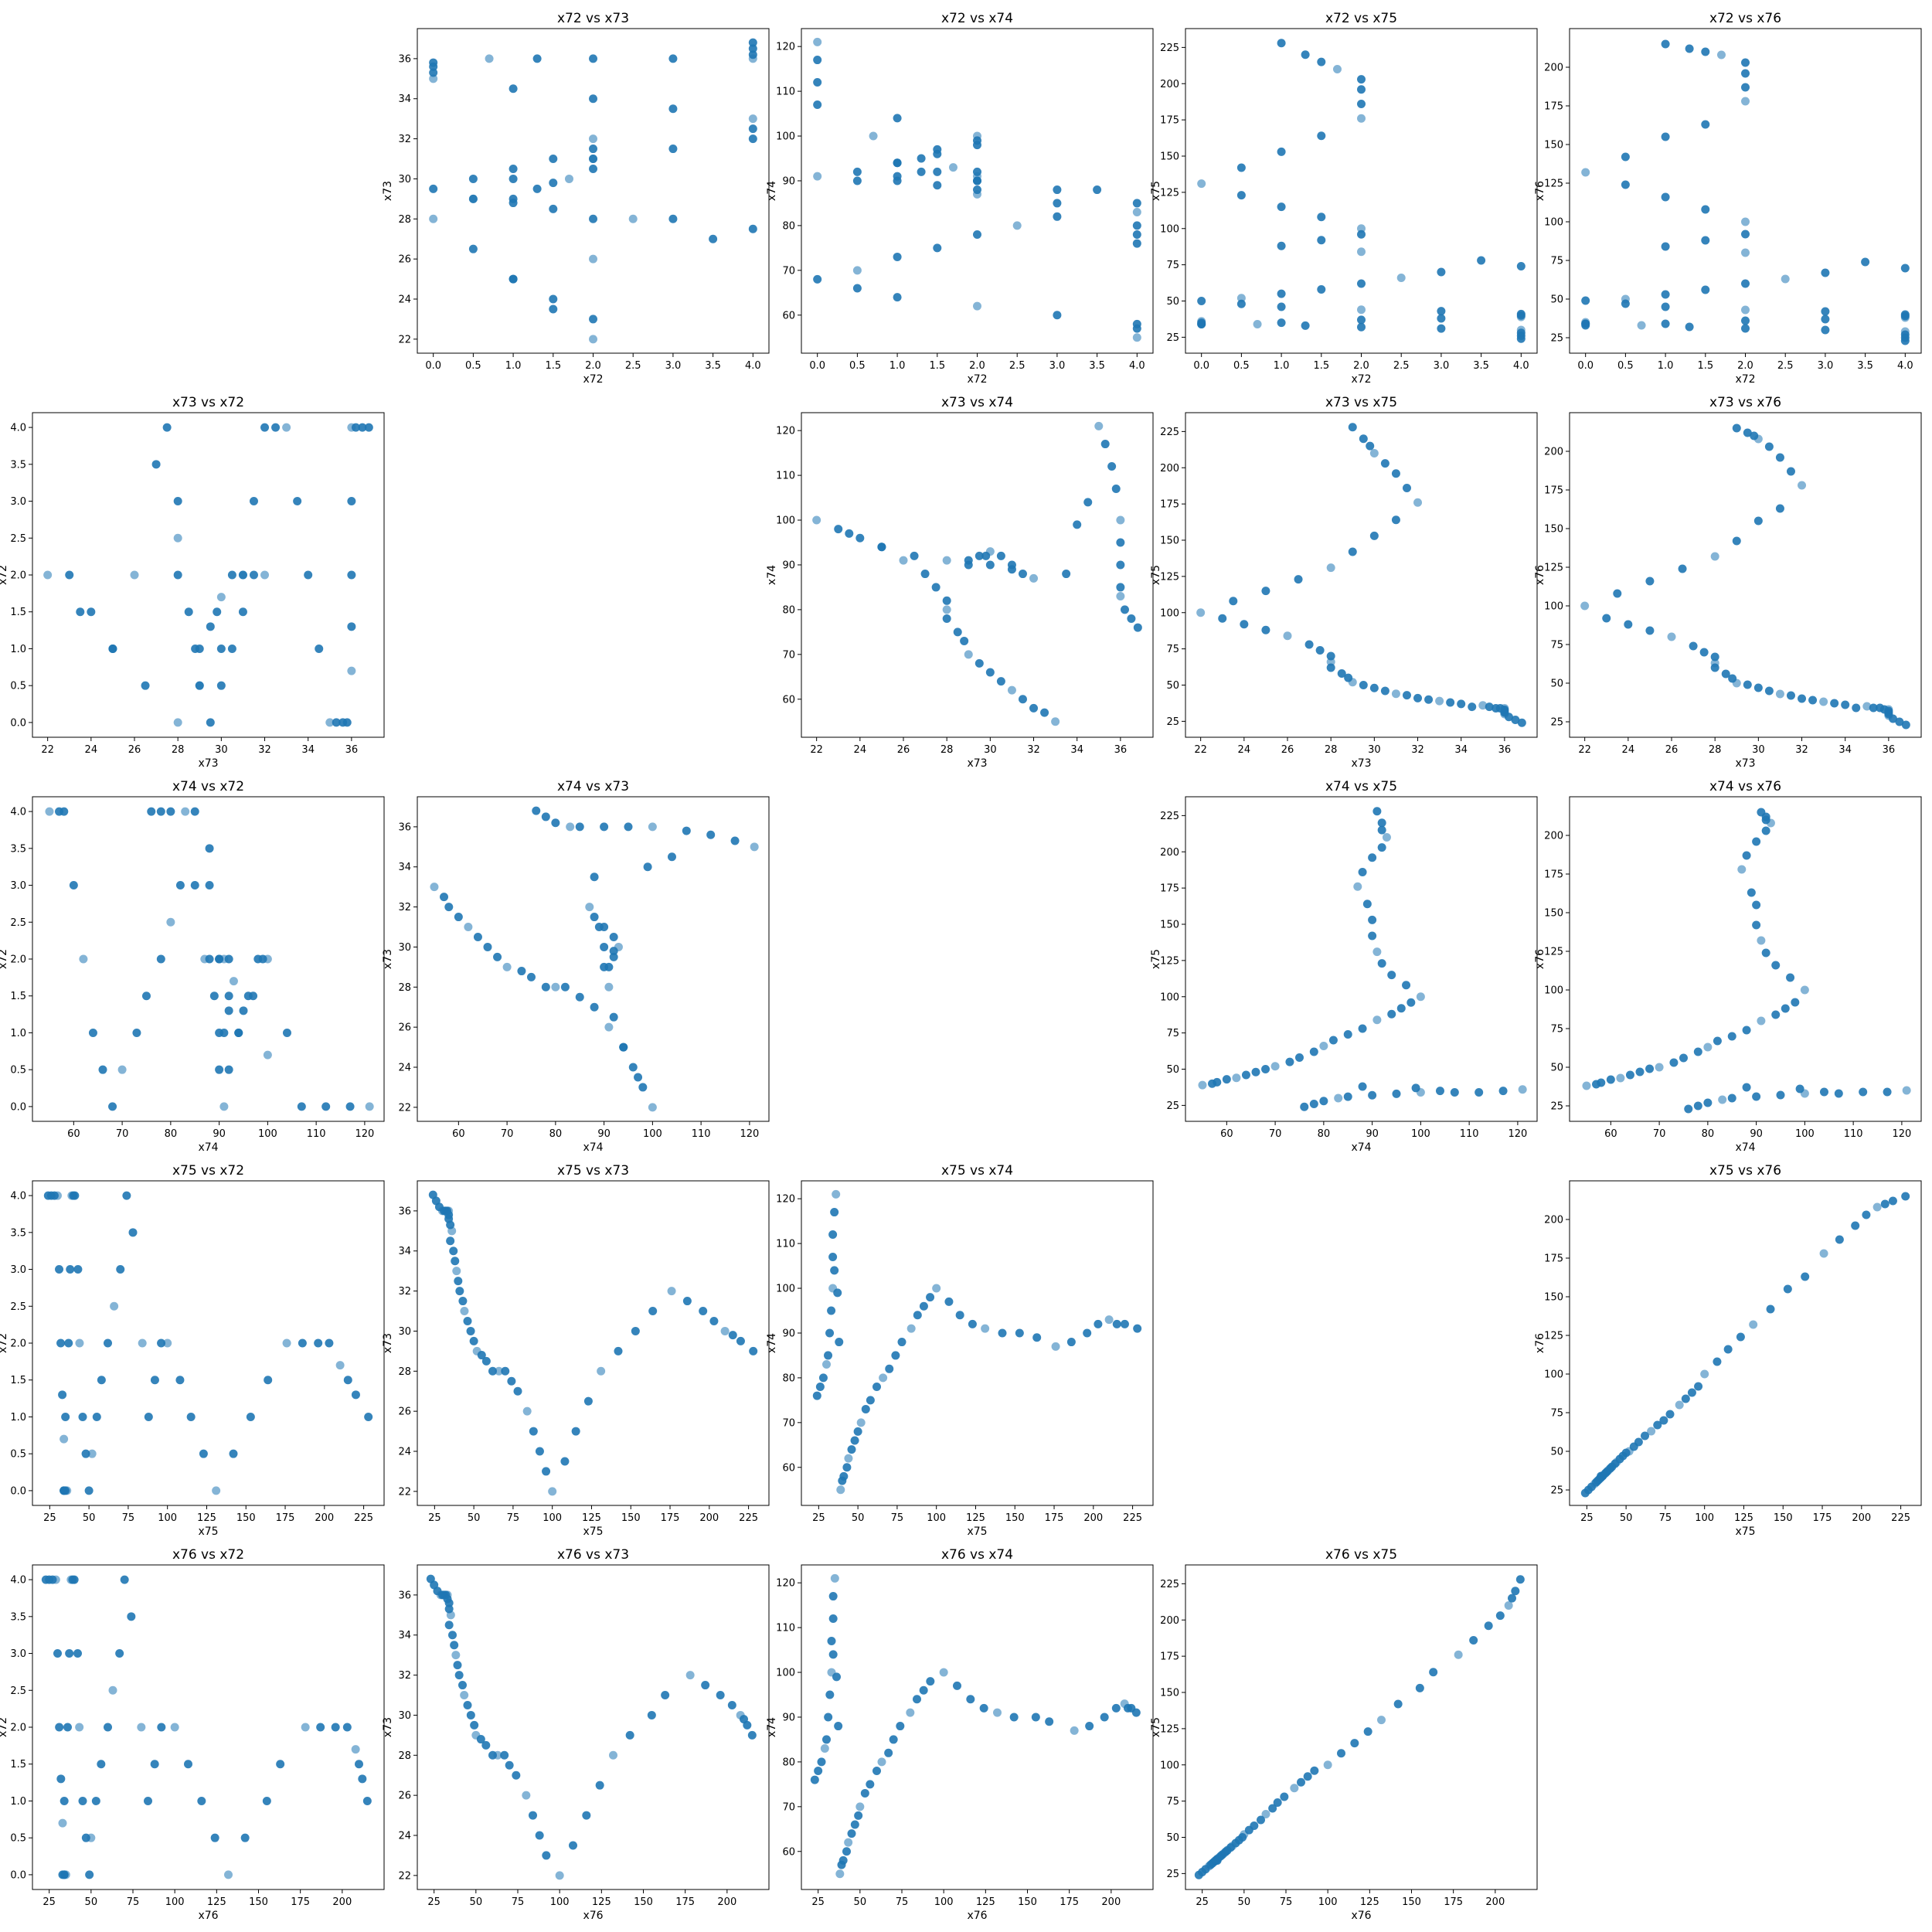 This screenshot has height=1932, width=1932. I want to click on y-axis-label: x73, so click(388, 191).